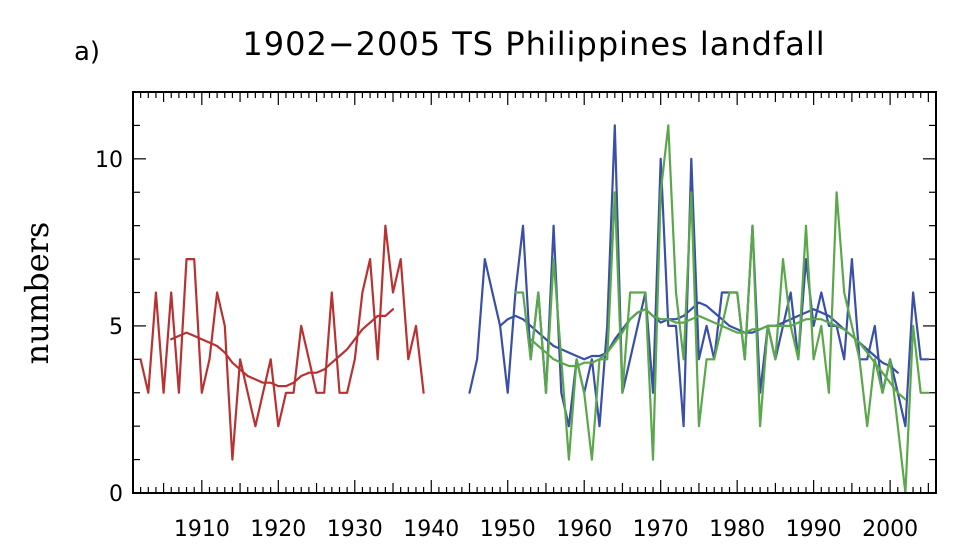 The height and width of the screenshot is (554, 965). I want to click on x-tick-label: 1910, so click(202, 529).